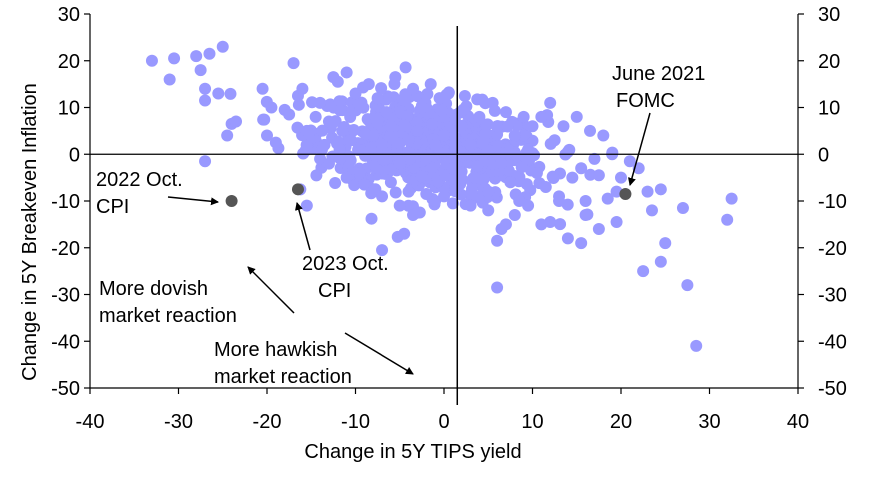  I want to click on y-tick-label: 10, so click(69, 109).